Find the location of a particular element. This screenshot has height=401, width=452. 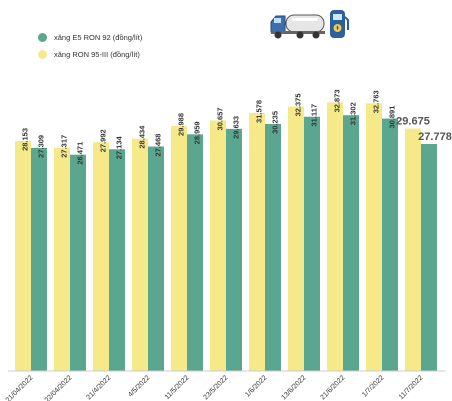

data-label-ron95: 32.763 is located at coordinates (375, 101).